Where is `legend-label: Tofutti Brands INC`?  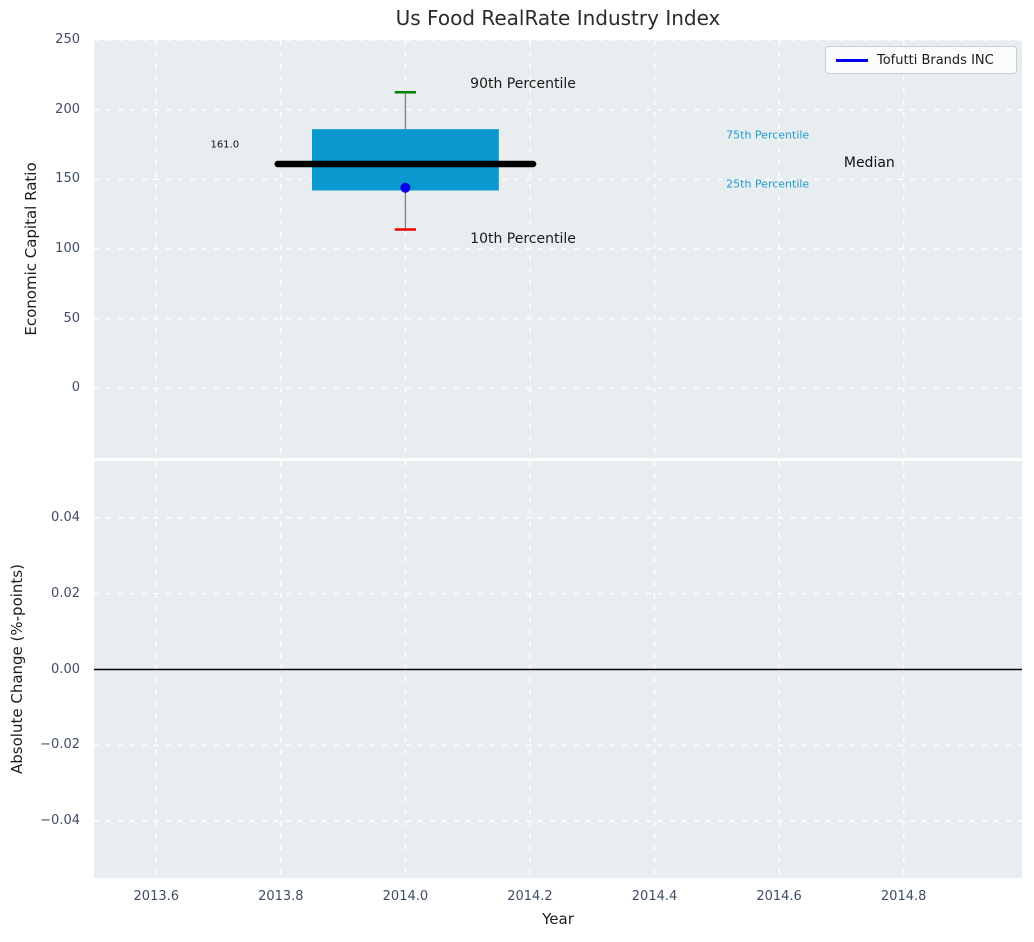
legend-label: Tofutti Brands INC is located at coordinates (935, 60).